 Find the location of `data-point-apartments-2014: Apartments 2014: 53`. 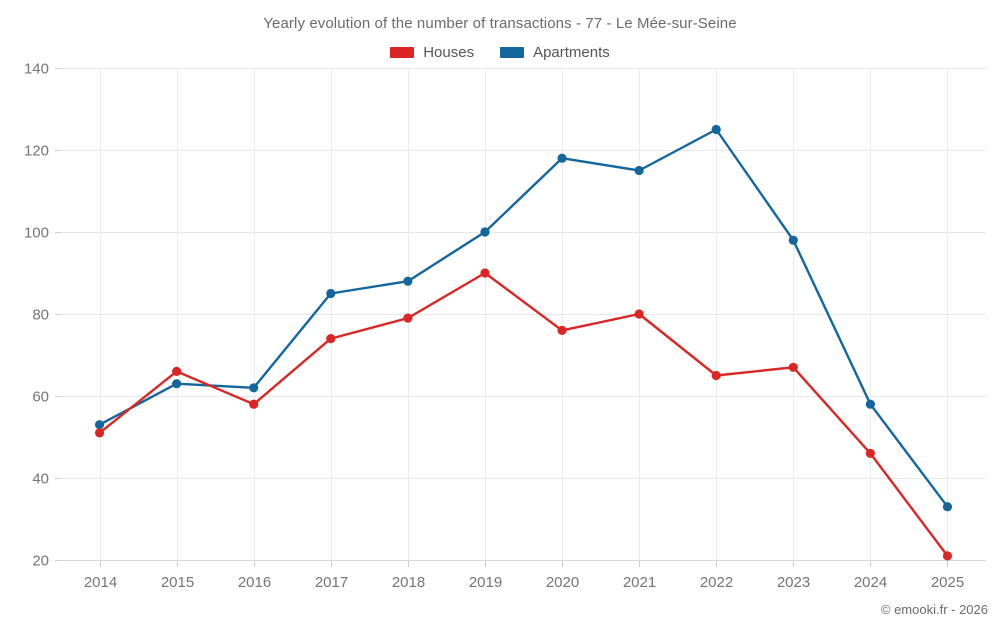

data-point-apartments-2014: Apartments 2014: 53 is located at coordinates (99, 425).